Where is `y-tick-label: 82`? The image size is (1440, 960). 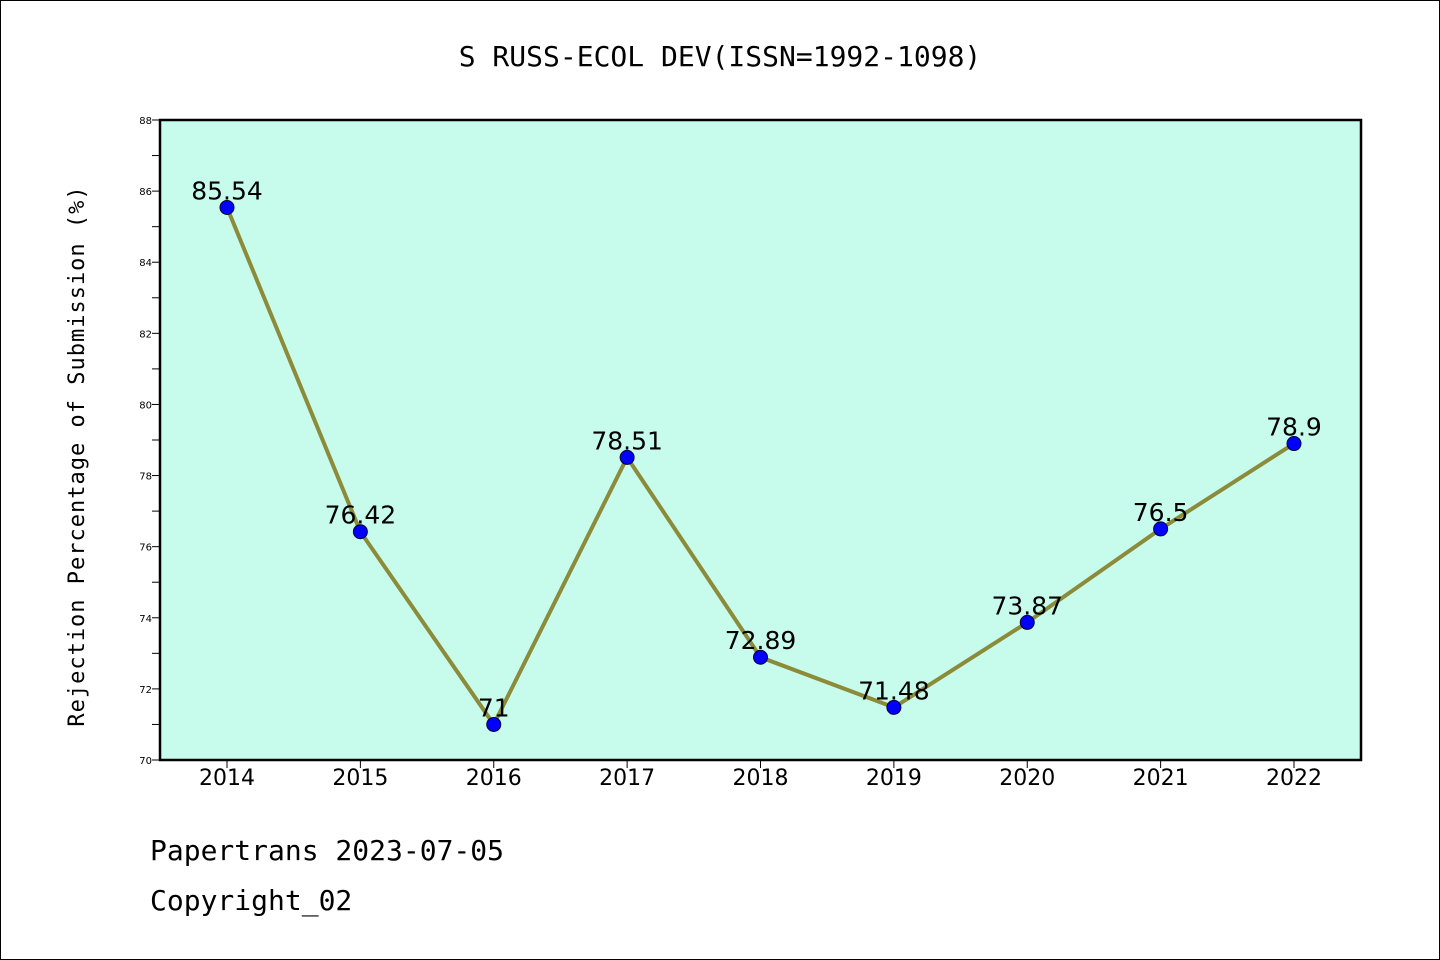 y-tick-label: 82 is located at coordinates (145, 334).